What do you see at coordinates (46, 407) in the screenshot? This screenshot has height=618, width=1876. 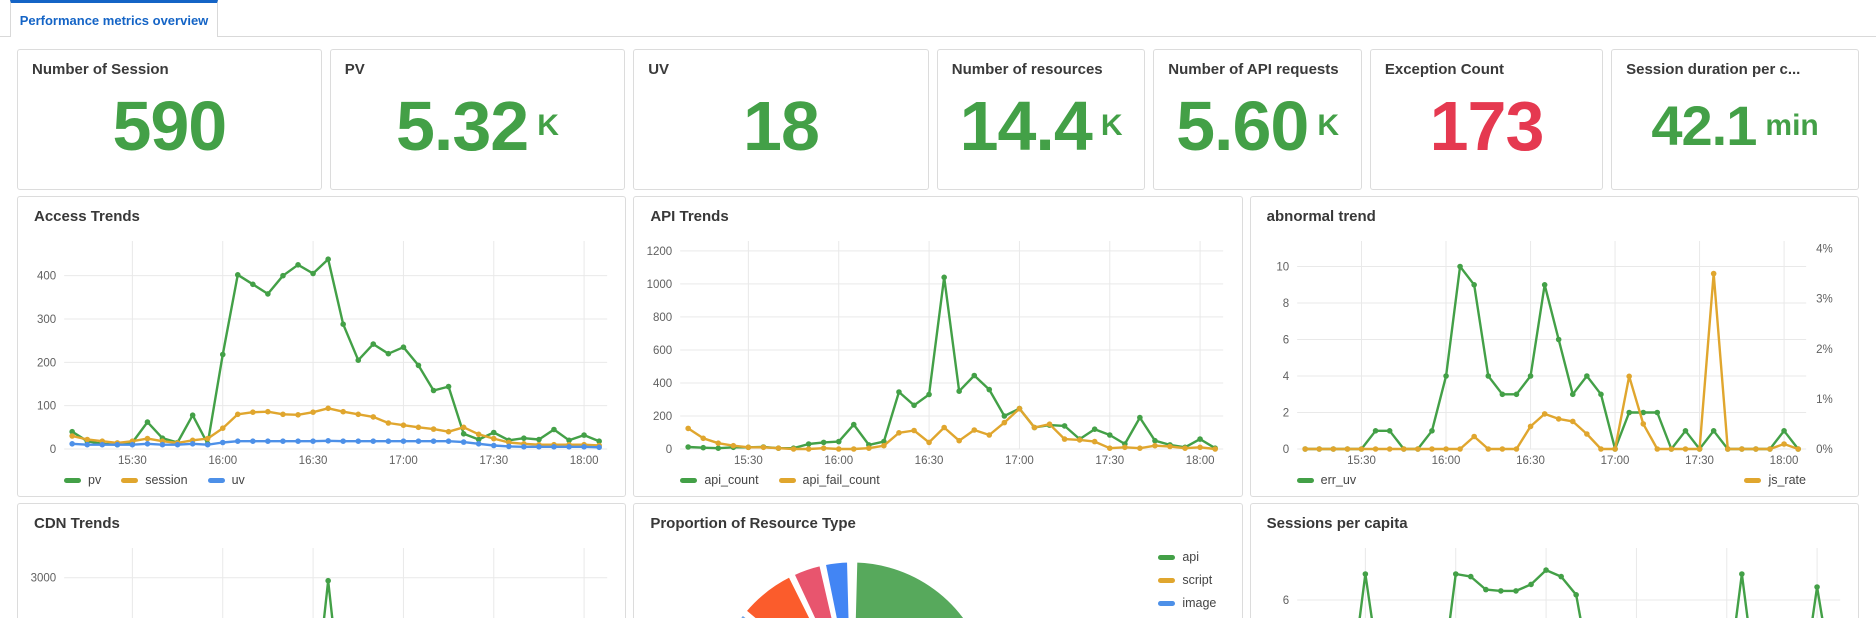 I see `svg-text: 100` at bounding box center [46, 407].